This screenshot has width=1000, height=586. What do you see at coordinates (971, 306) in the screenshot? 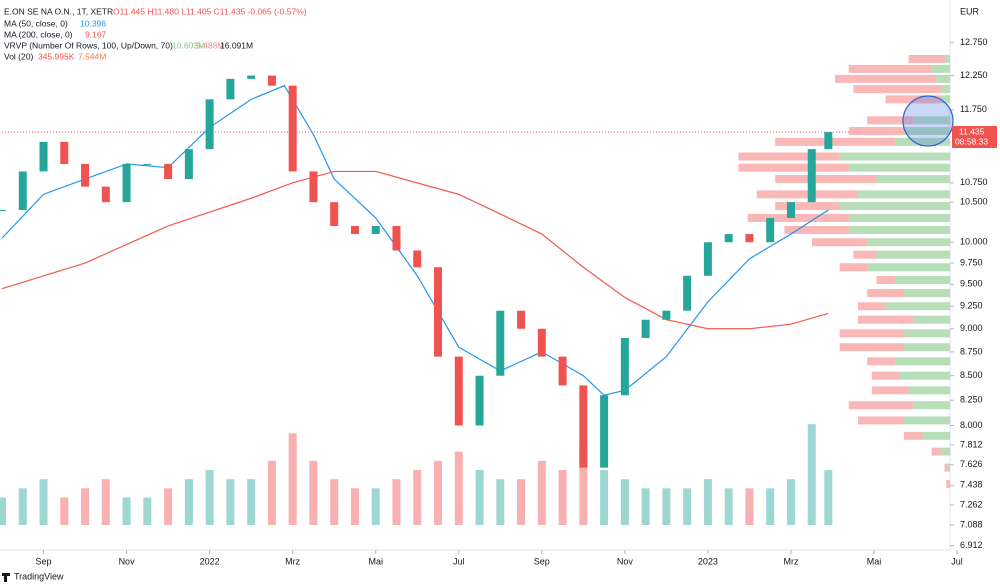
I see `y-tick-label: 9.250` at bounding box center [971, 306].